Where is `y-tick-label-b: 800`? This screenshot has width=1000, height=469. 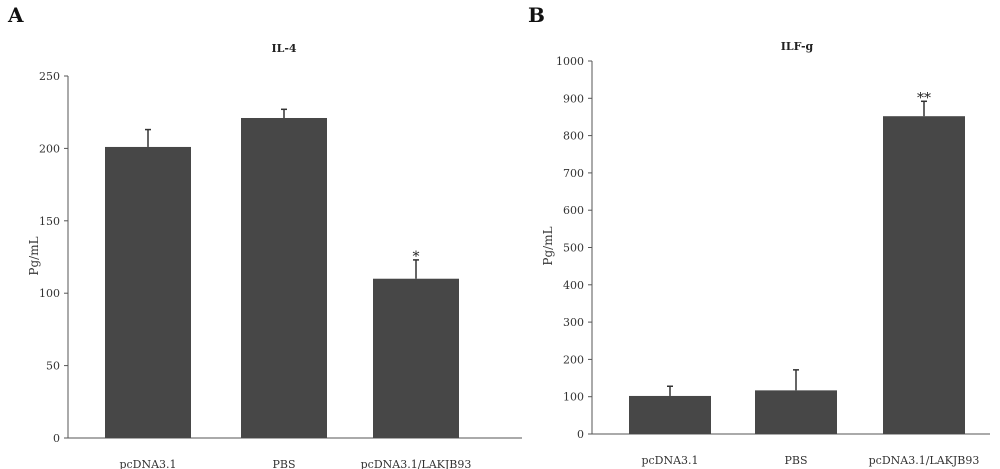
y-tick-label-b: 800 is located at coordinates (573, 136).